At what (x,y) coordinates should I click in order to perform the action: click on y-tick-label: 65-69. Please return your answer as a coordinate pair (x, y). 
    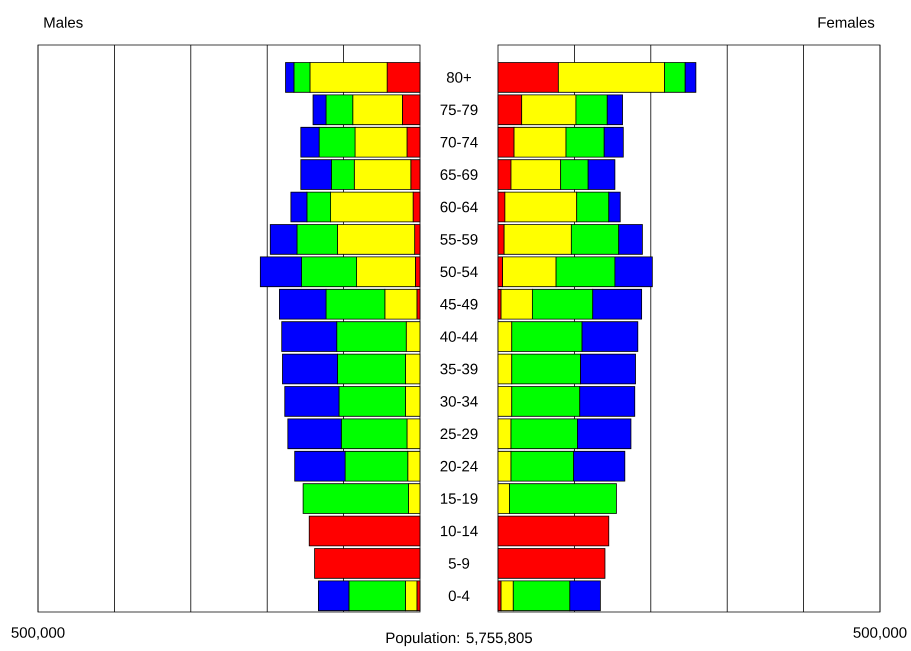
    Looking at the image, I should click on (459, 174).